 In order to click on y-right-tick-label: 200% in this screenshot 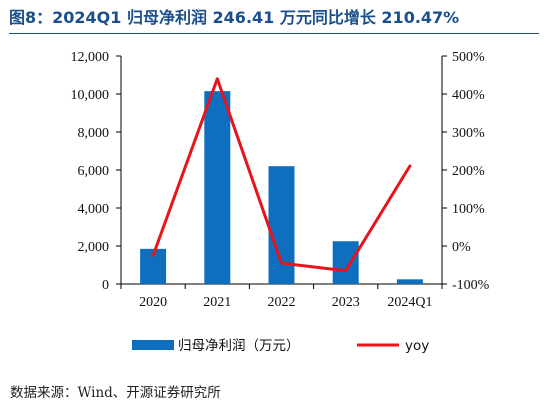, I will do `click(468, 171)`.